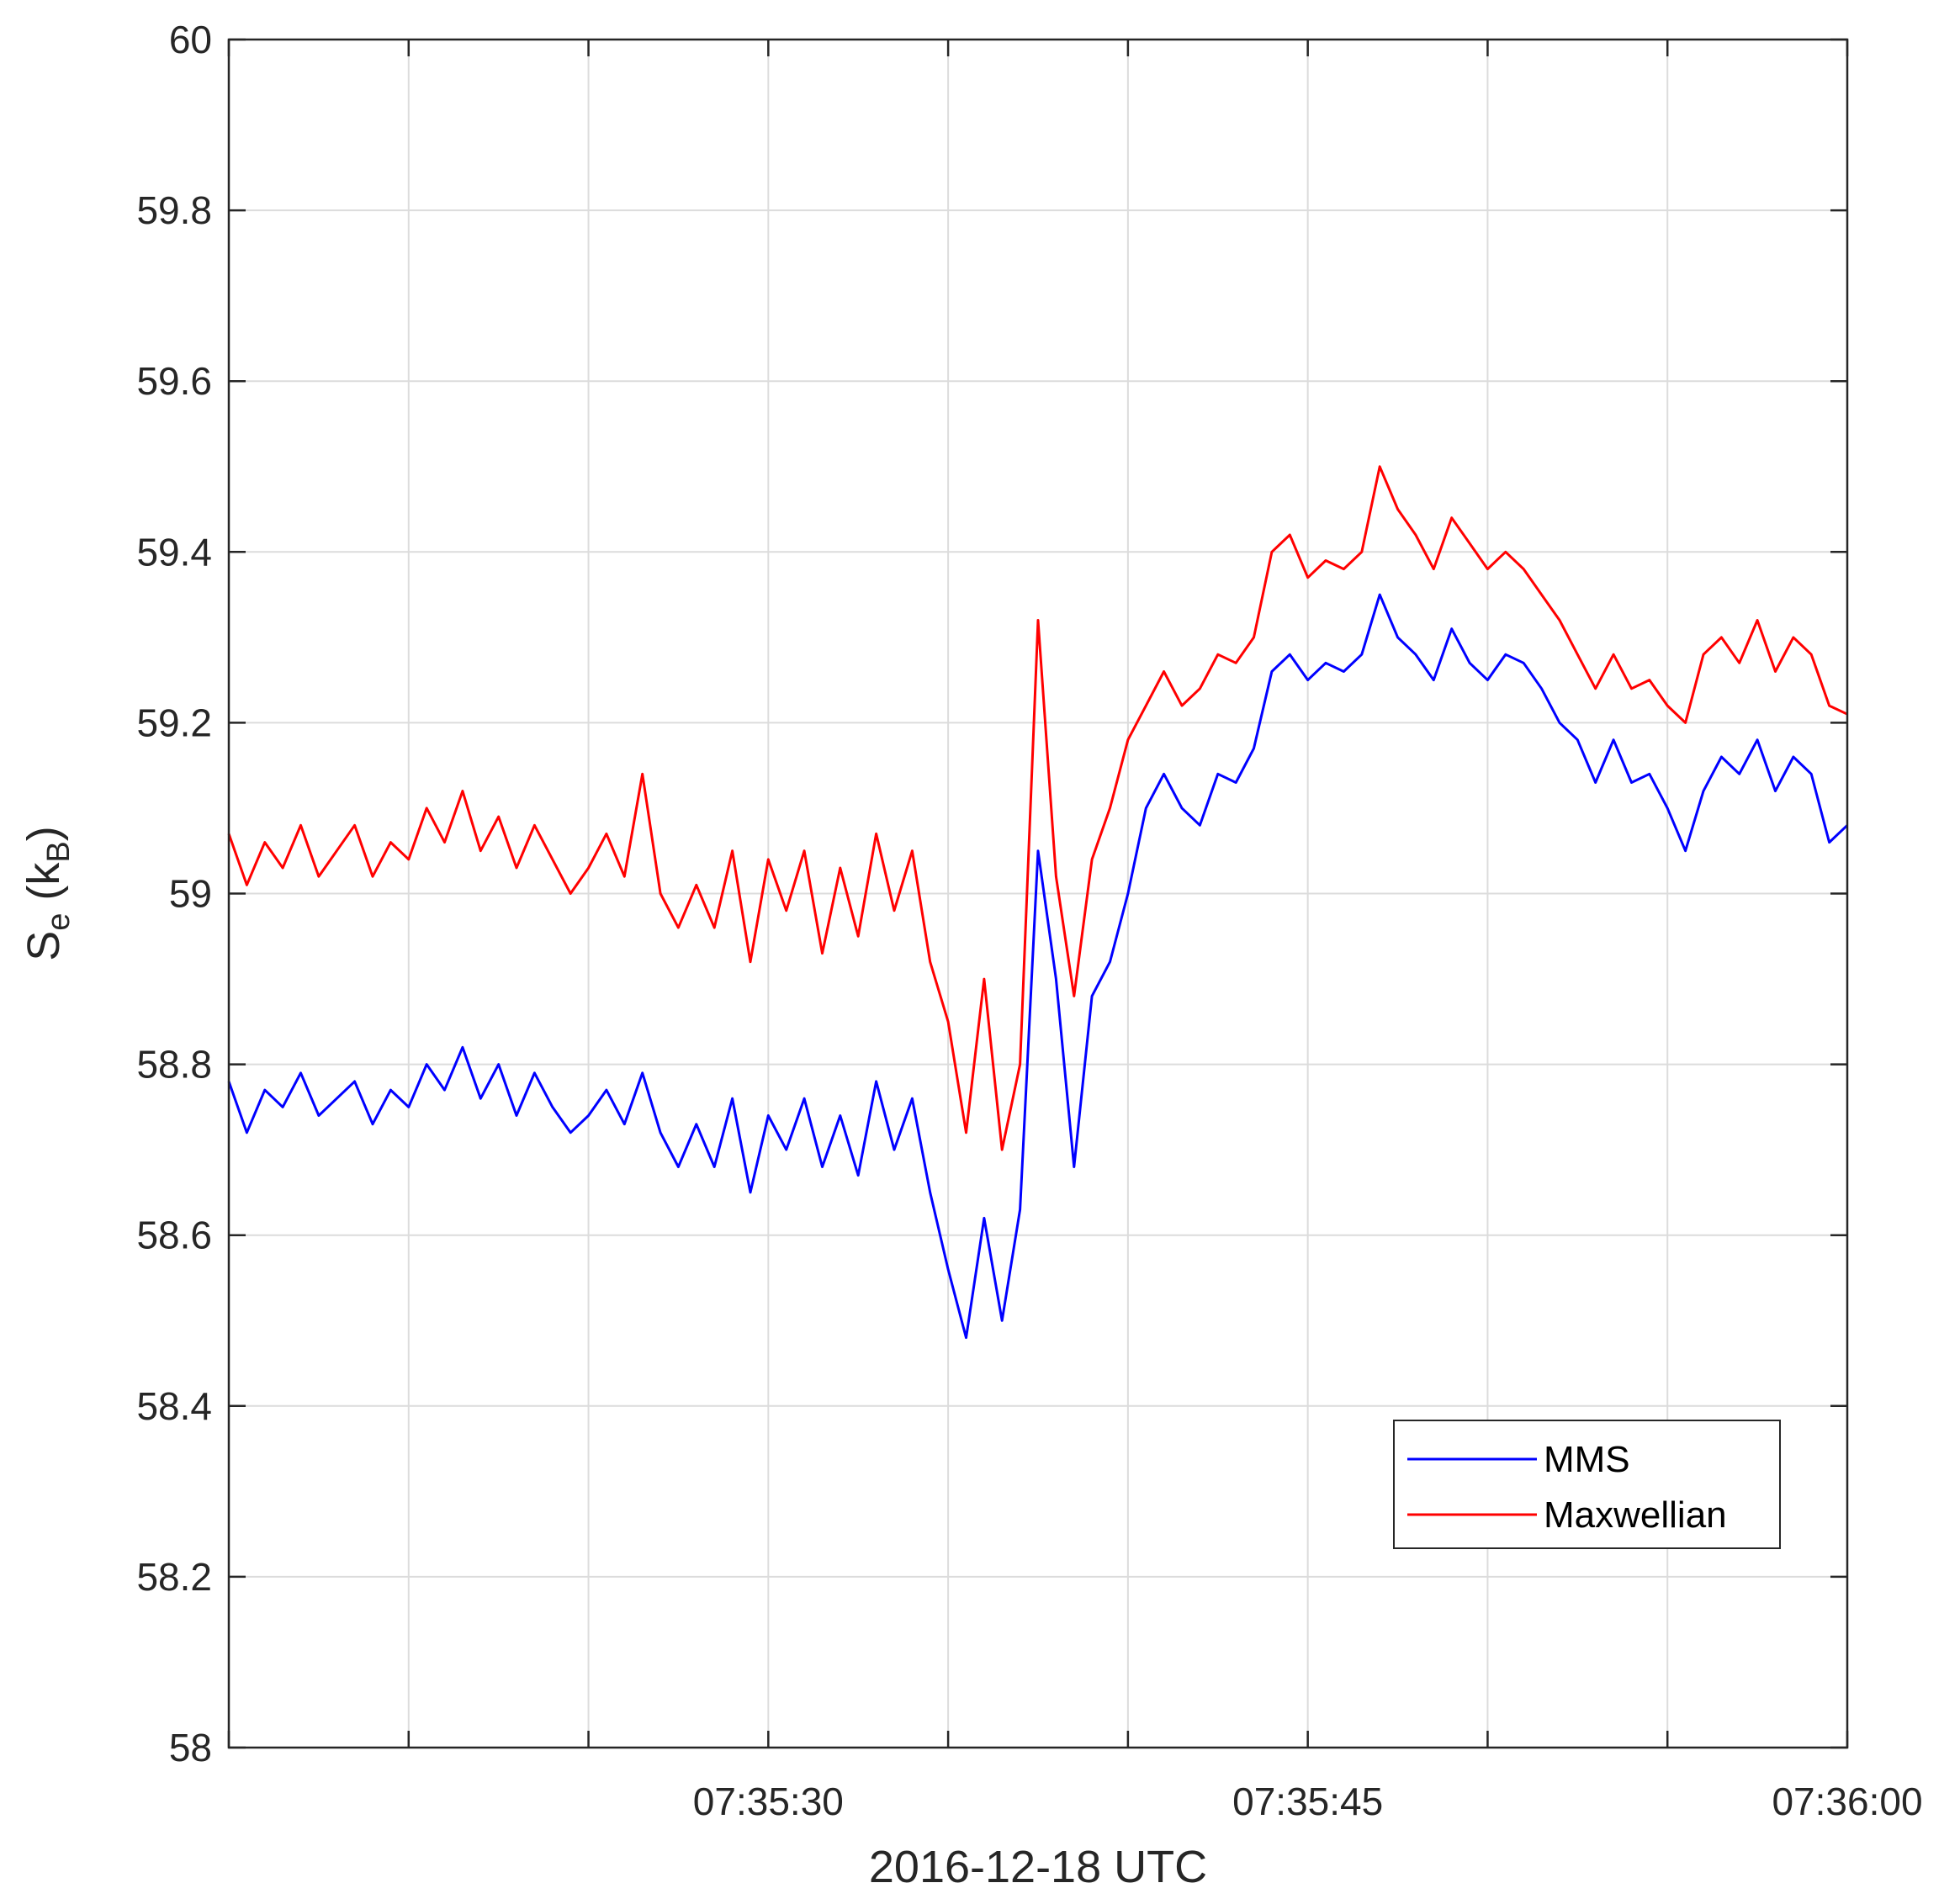 The height and width of the screenshot is (1904, 1960). What do you see at coordinates (190, 894) in the screenshot?
I see `y-tick-label: 59` at bounding box center [190, 894].